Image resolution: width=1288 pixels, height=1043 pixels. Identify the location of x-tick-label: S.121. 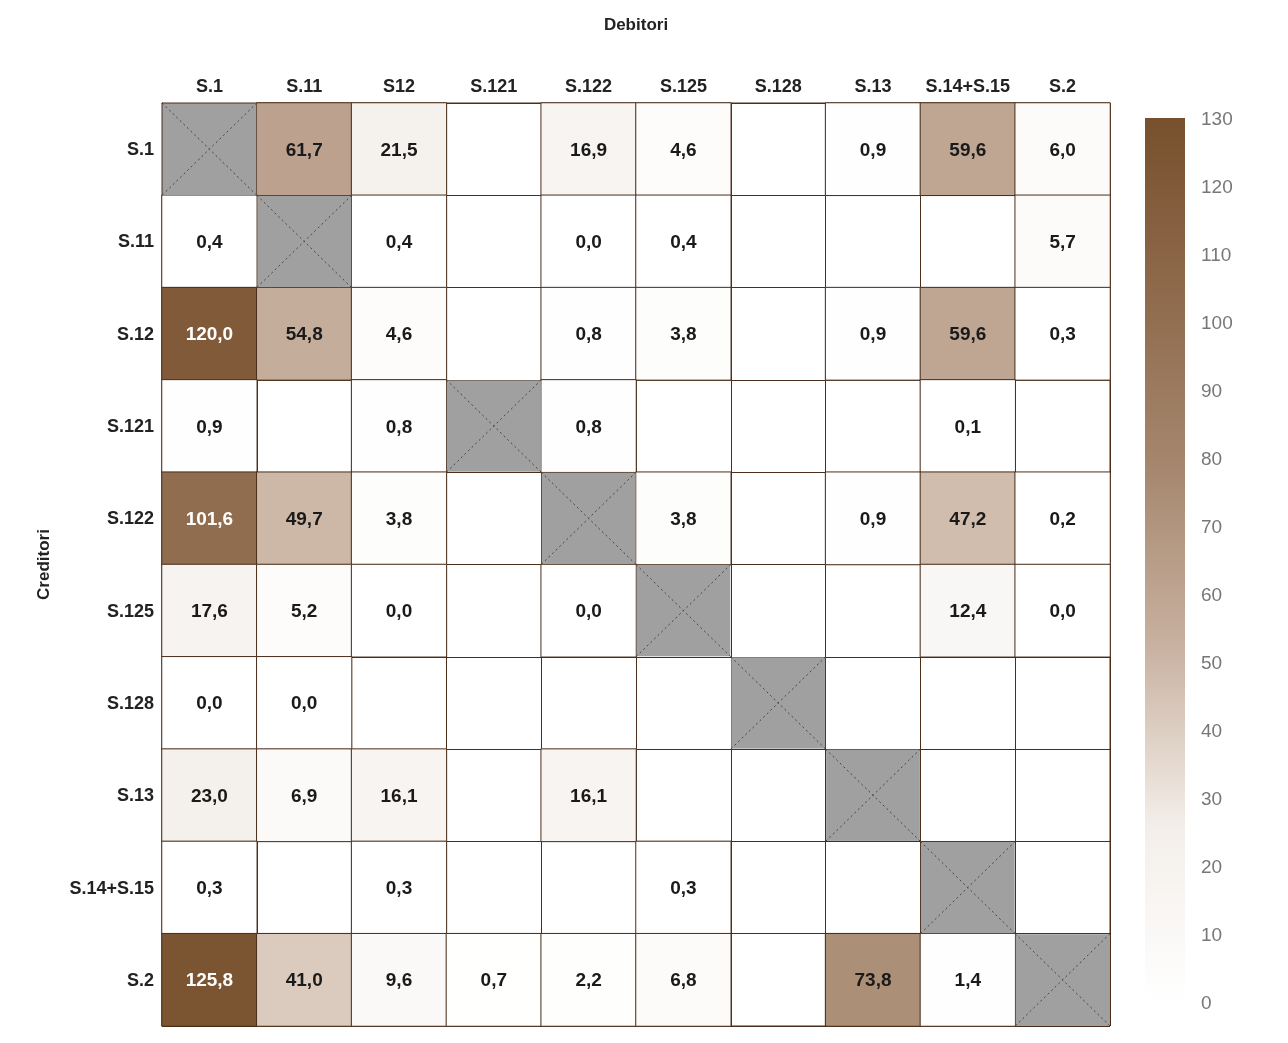
(494, 86).